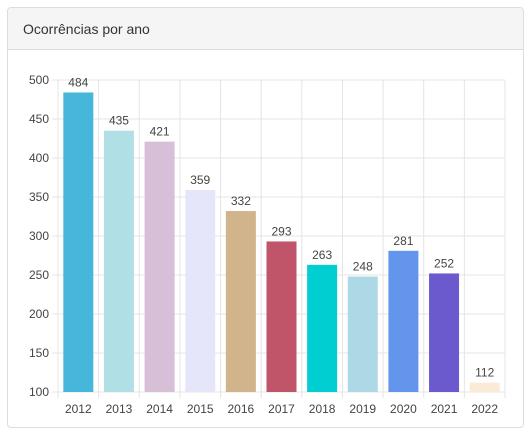  What do you see at coordinates (119, 409) in the screenshot?
I see `x-tick-label-2013: 2013` at bounding box center [119, 409].